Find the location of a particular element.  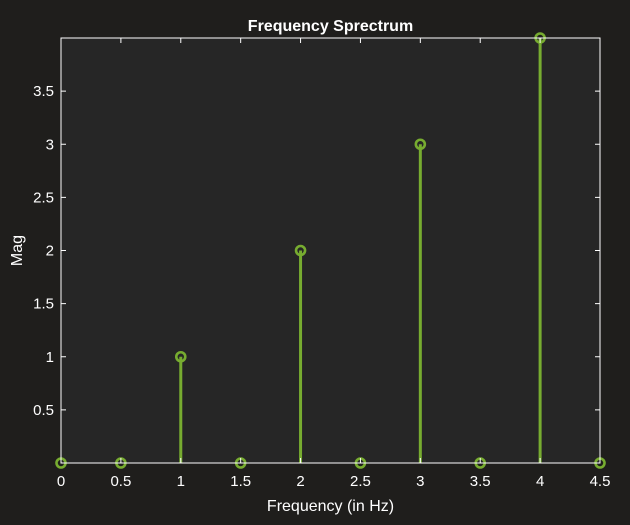

x-tick-label: 4 is located at coordinates (540, 481).